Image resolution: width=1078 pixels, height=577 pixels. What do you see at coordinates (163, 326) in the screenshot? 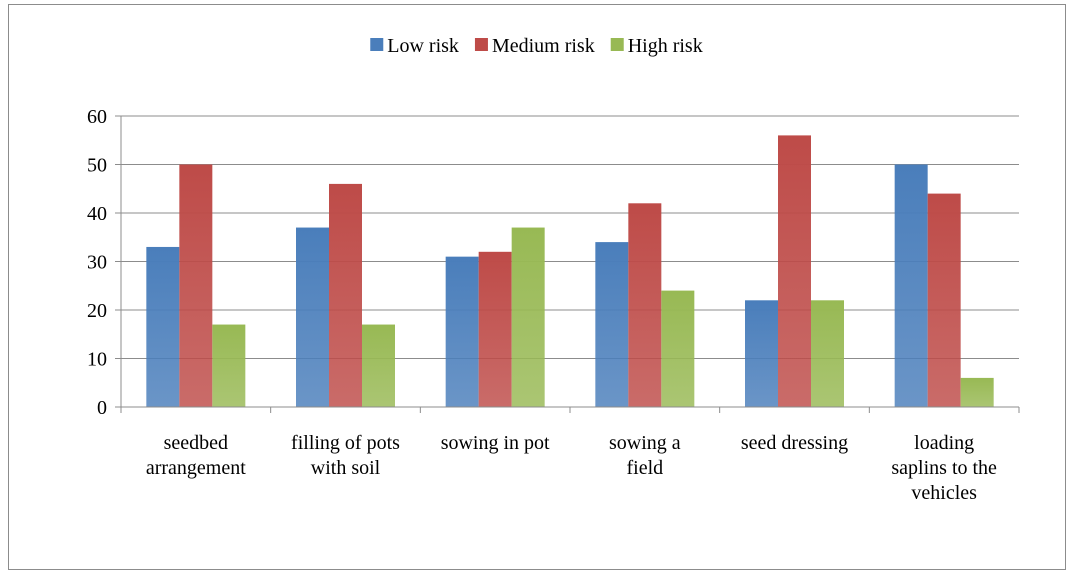
I see `bar-low-risk-seedbed-arrangement` at bounding box center [163, 326].